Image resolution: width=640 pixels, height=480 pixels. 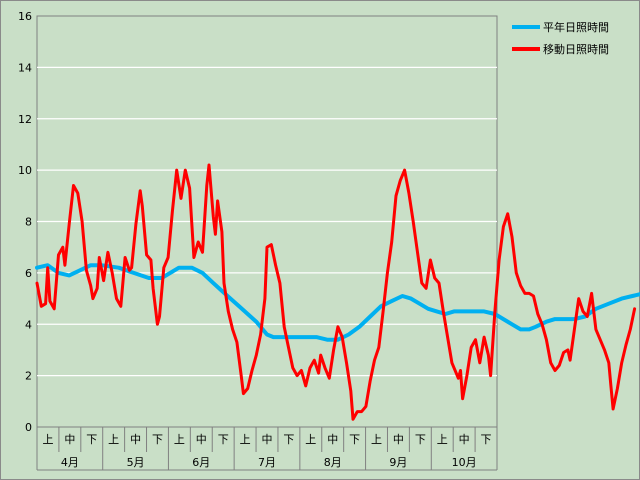 What do you see at coordinates (136, 462) in the screenshot?
I see `x-group-label: 5月` at bounding box center [136, 462].